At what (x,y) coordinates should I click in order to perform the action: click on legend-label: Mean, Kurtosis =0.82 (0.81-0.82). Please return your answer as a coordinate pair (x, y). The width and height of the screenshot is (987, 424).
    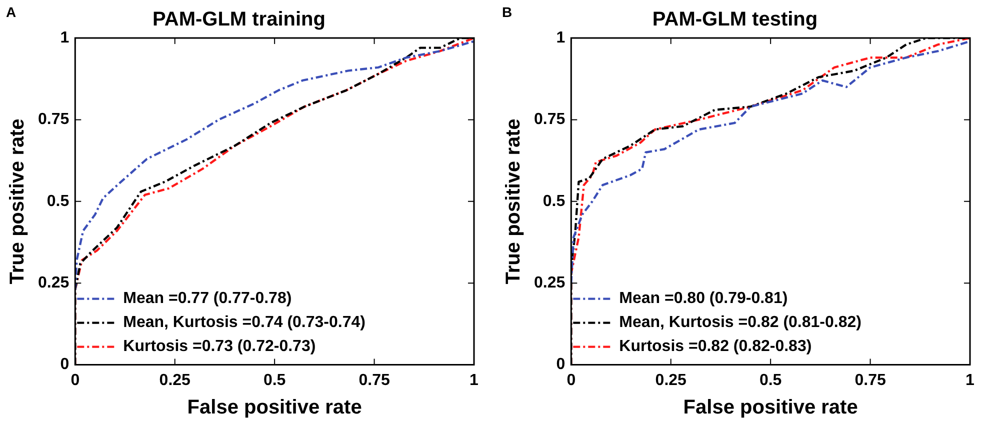
    Looking at the image, I should click on (740, 323).